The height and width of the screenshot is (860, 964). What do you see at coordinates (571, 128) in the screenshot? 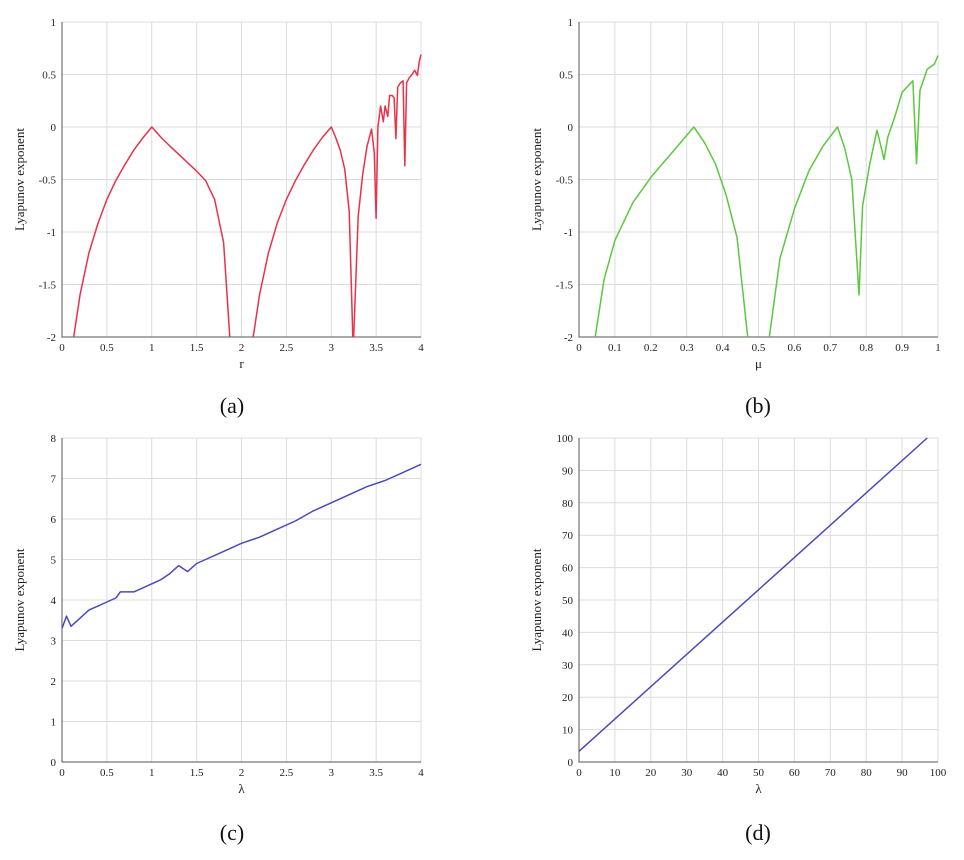
I see `panel-b-y-tick-label: 0` at bounding box center [571, 128].